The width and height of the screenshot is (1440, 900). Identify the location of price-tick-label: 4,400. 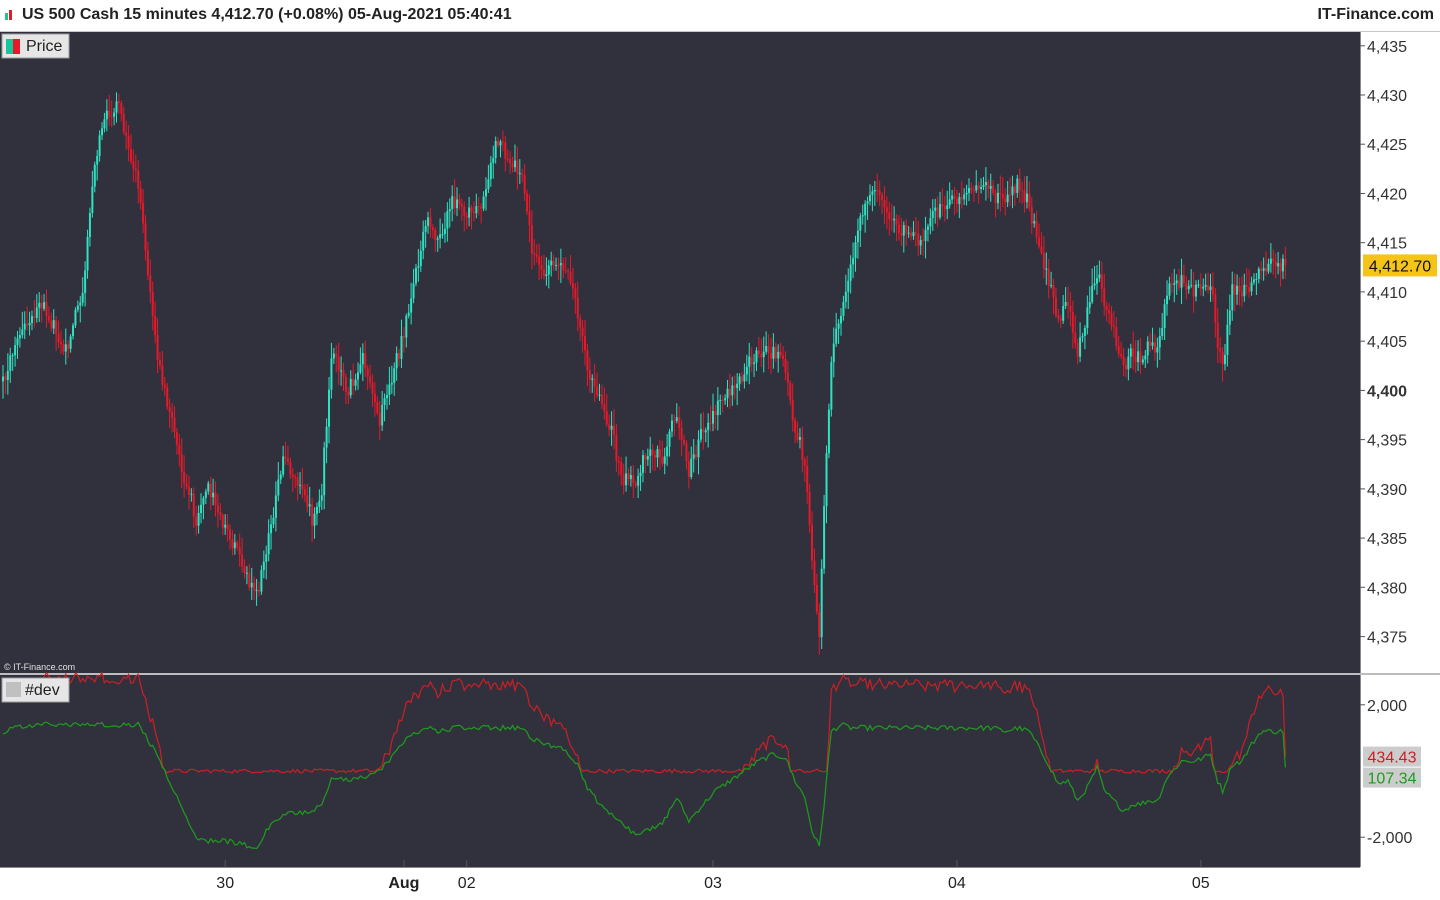
(1387, 391).